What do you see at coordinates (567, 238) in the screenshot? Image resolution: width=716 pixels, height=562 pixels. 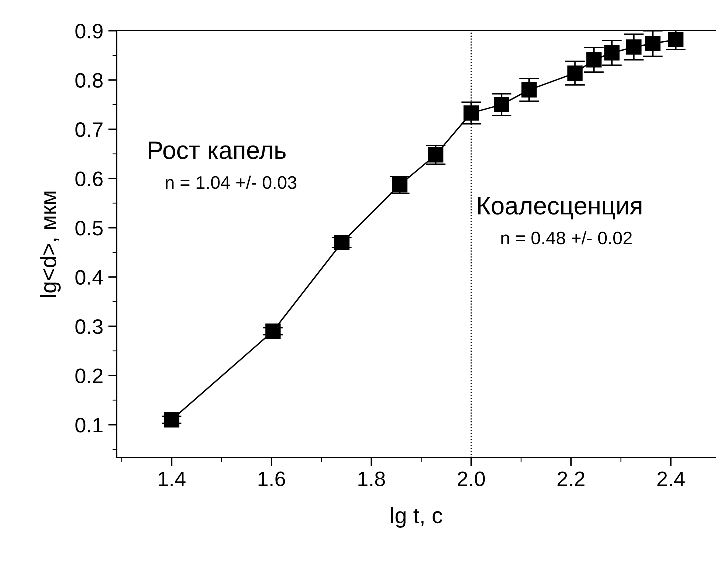 I see `annotation: n = 0.48 +/- 0.02` at bounding box center [567, 238].